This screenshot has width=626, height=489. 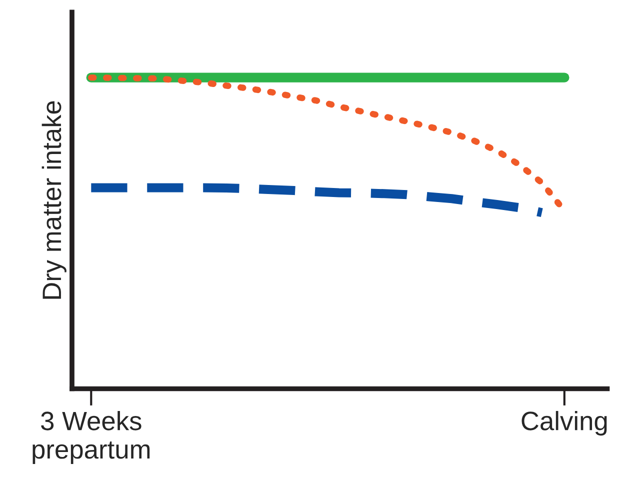 I want to click on y-axis-title: Dry matter intake, so click(x=54, y=200).